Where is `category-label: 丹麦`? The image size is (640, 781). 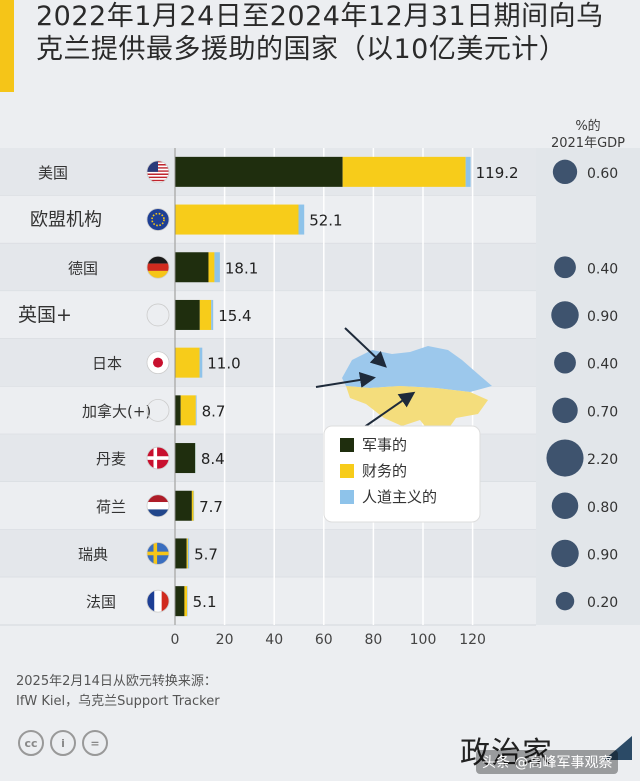
category-label: 丹麦 is located at coordinates (111, 459).